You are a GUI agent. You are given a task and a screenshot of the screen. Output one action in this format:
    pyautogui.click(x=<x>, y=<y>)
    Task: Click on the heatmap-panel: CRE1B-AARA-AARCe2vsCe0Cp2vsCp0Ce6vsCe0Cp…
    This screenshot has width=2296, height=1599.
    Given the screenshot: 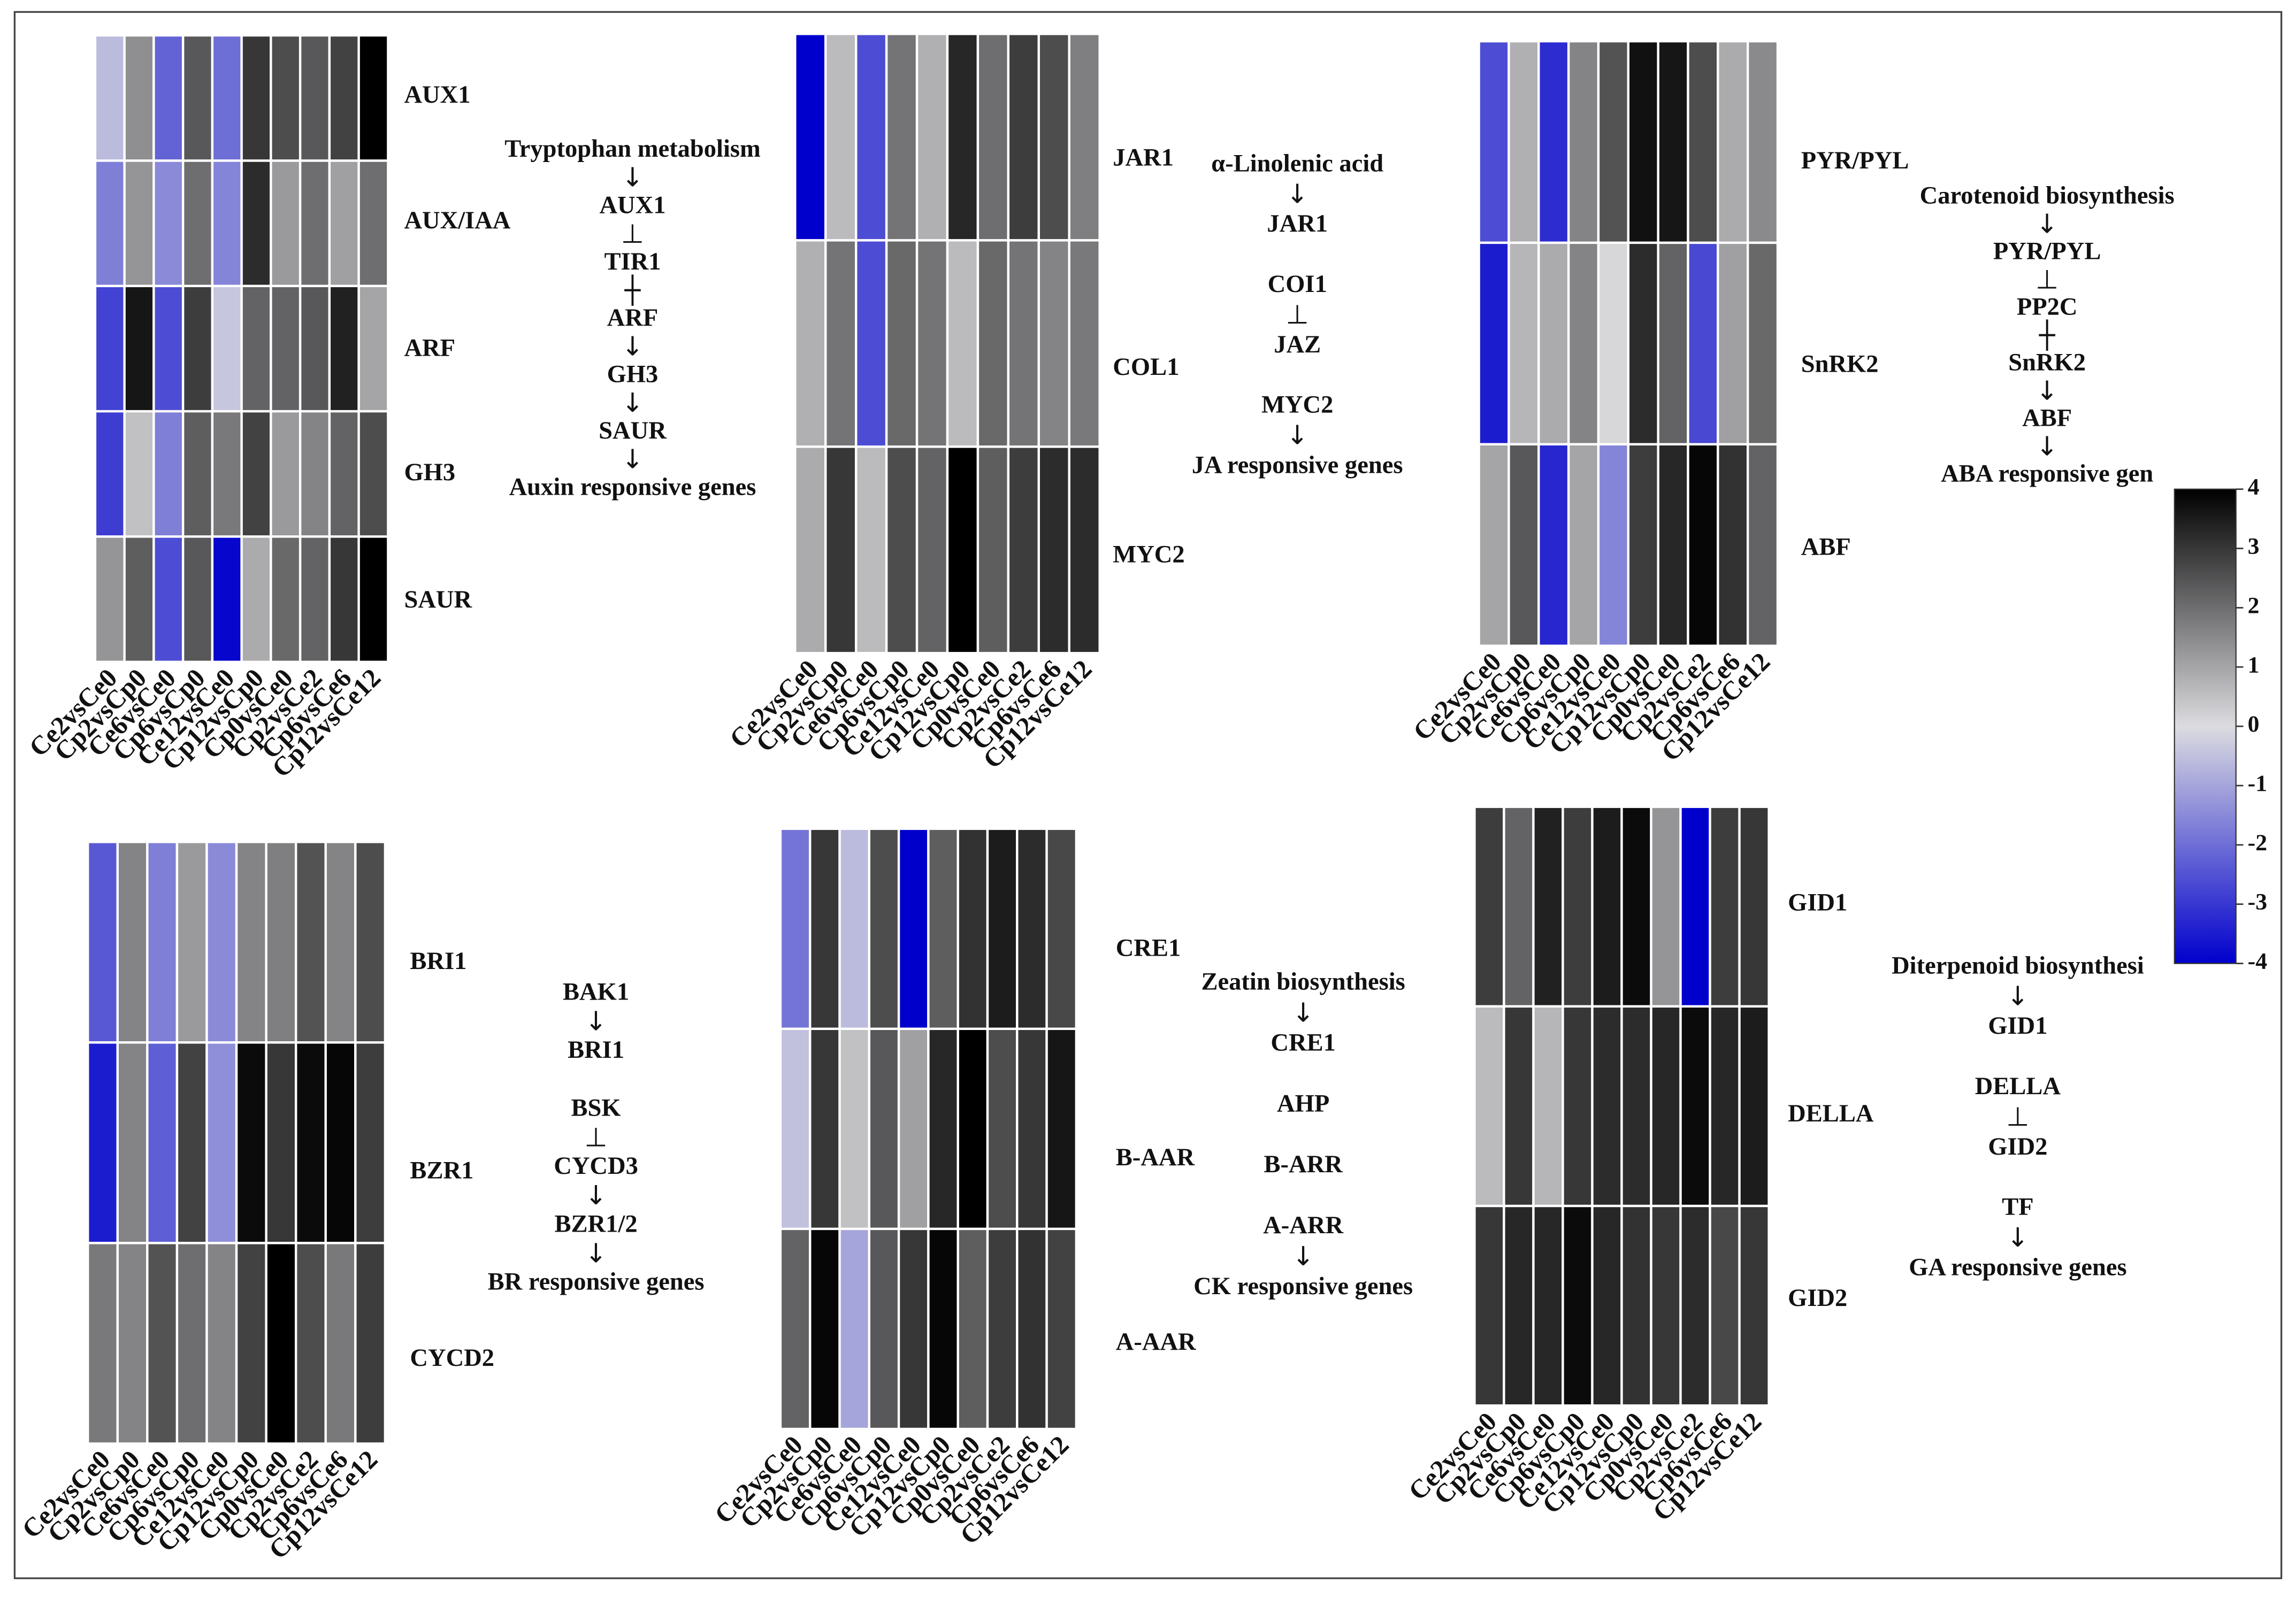 What is the action you would take?
    pyautogui.click(x=1061, y=1188)
    